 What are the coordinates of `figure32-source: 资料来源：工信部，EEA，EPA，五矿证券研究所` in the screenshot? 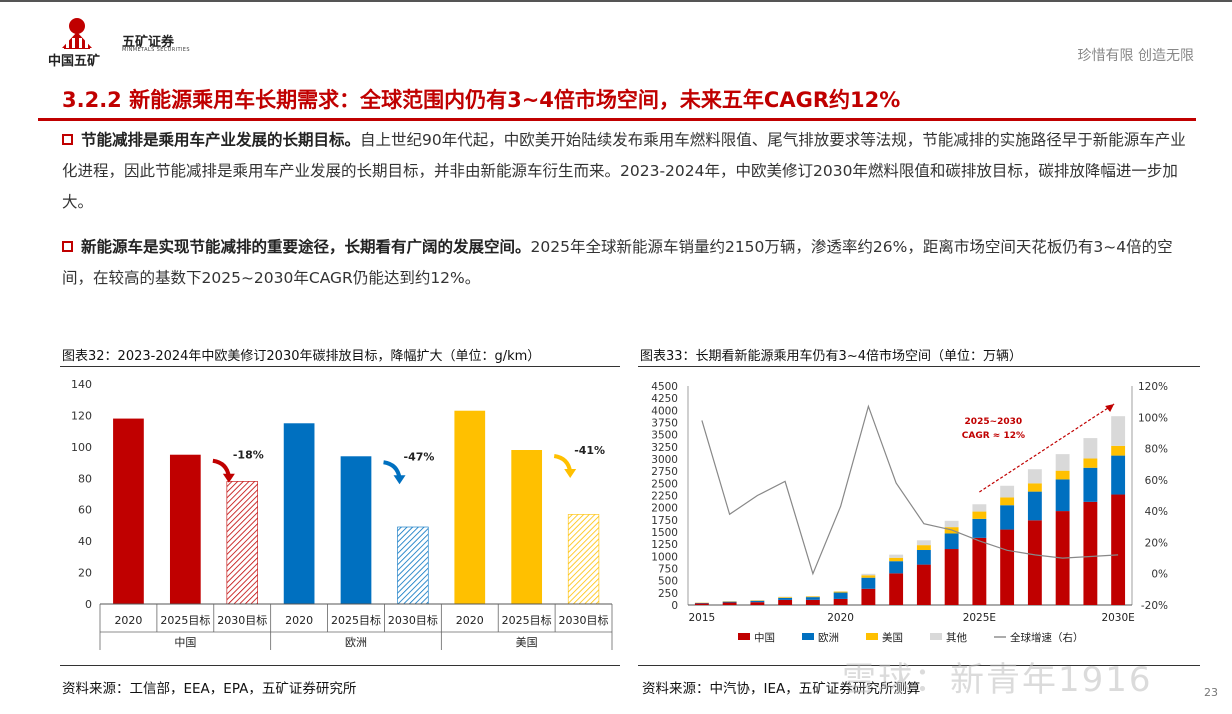 It's located at (209, 689).